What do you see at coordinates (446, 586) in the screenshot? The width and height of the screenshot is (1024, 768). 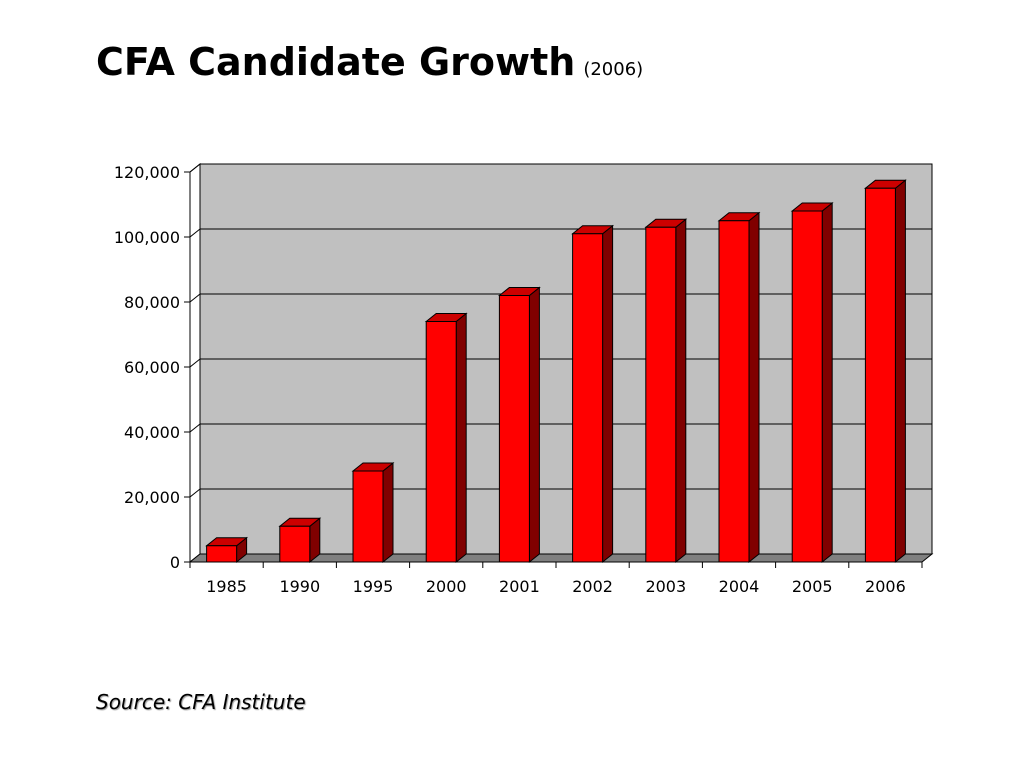 I see `x-tick-label: 2000` at bounding box center [446, 586].